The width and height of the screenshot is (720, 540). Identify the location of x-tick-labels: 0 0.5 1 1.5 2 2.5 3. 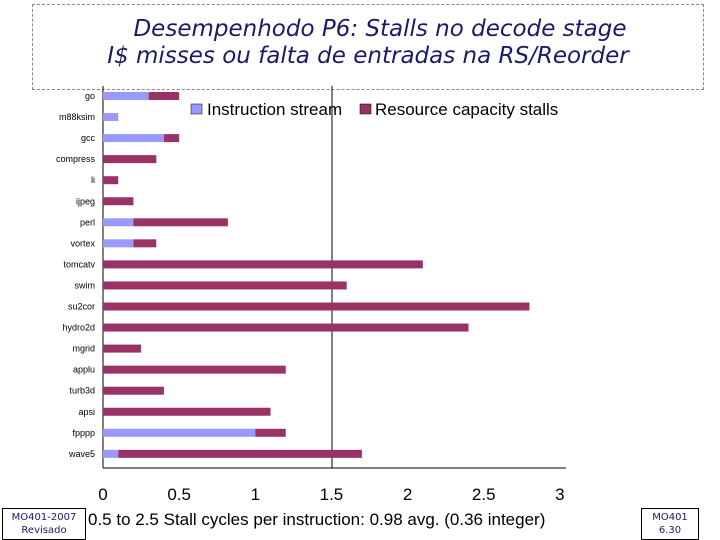
(331, 494).